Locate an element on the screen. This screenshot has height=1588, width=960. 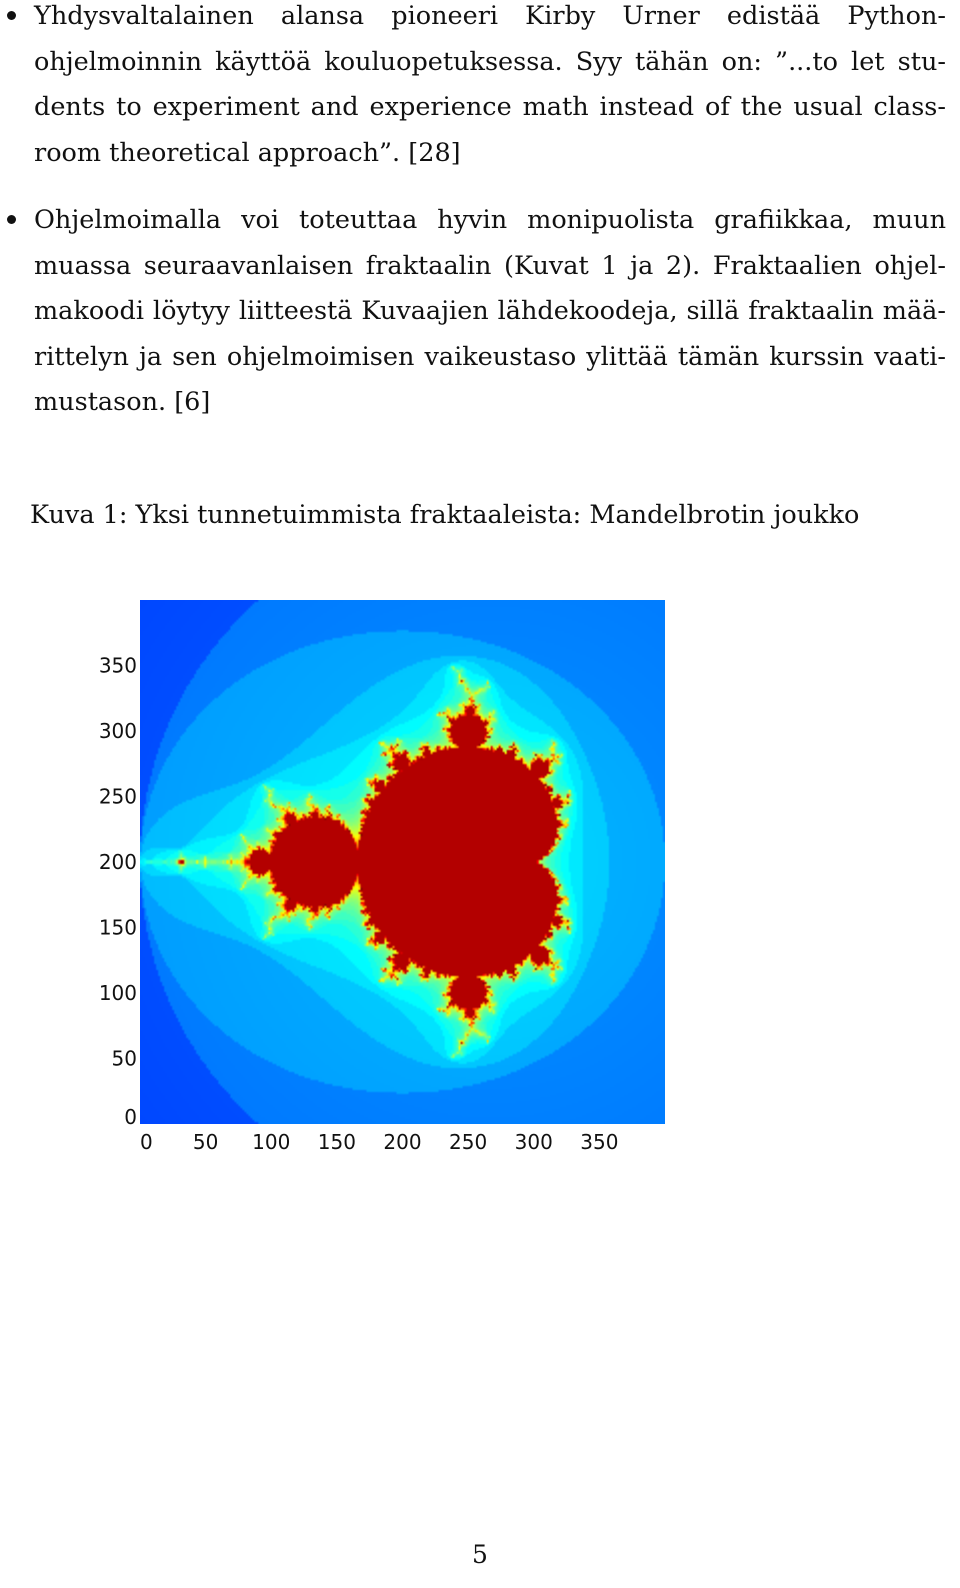
y-tick-label: 50 is located at coordinates (124, 1059).